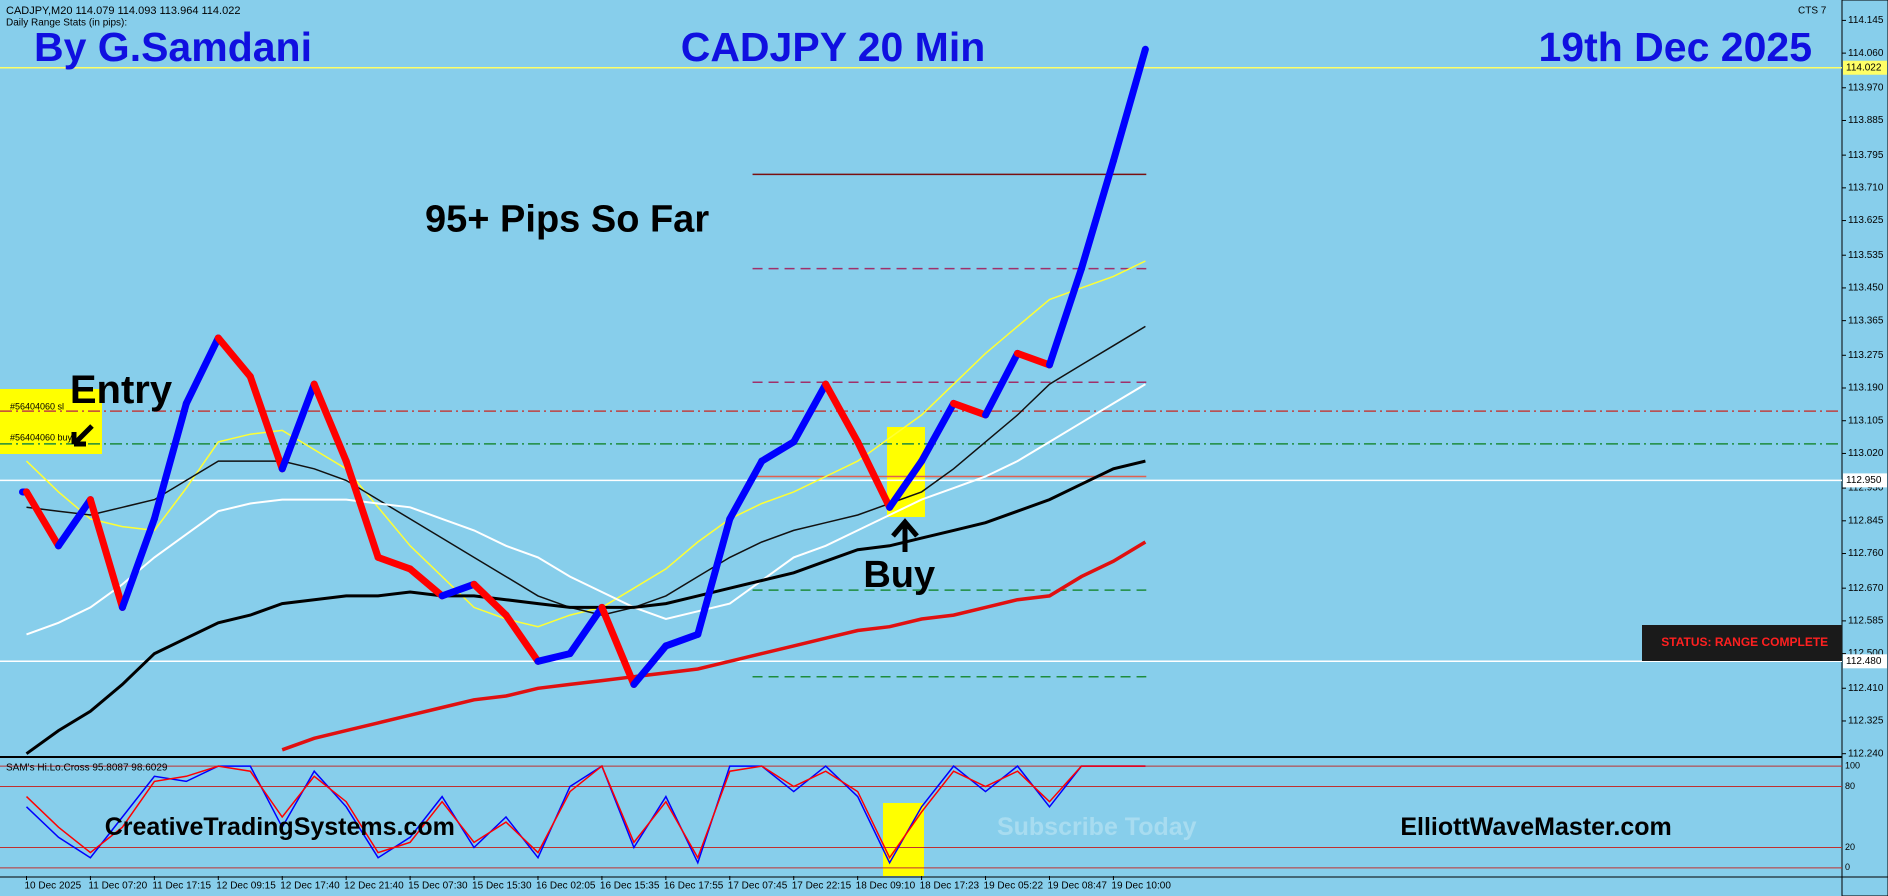 The height and width of the screenshot is (896, 1888). I want to click on y-tick-label: 100, so click(1852, 765).